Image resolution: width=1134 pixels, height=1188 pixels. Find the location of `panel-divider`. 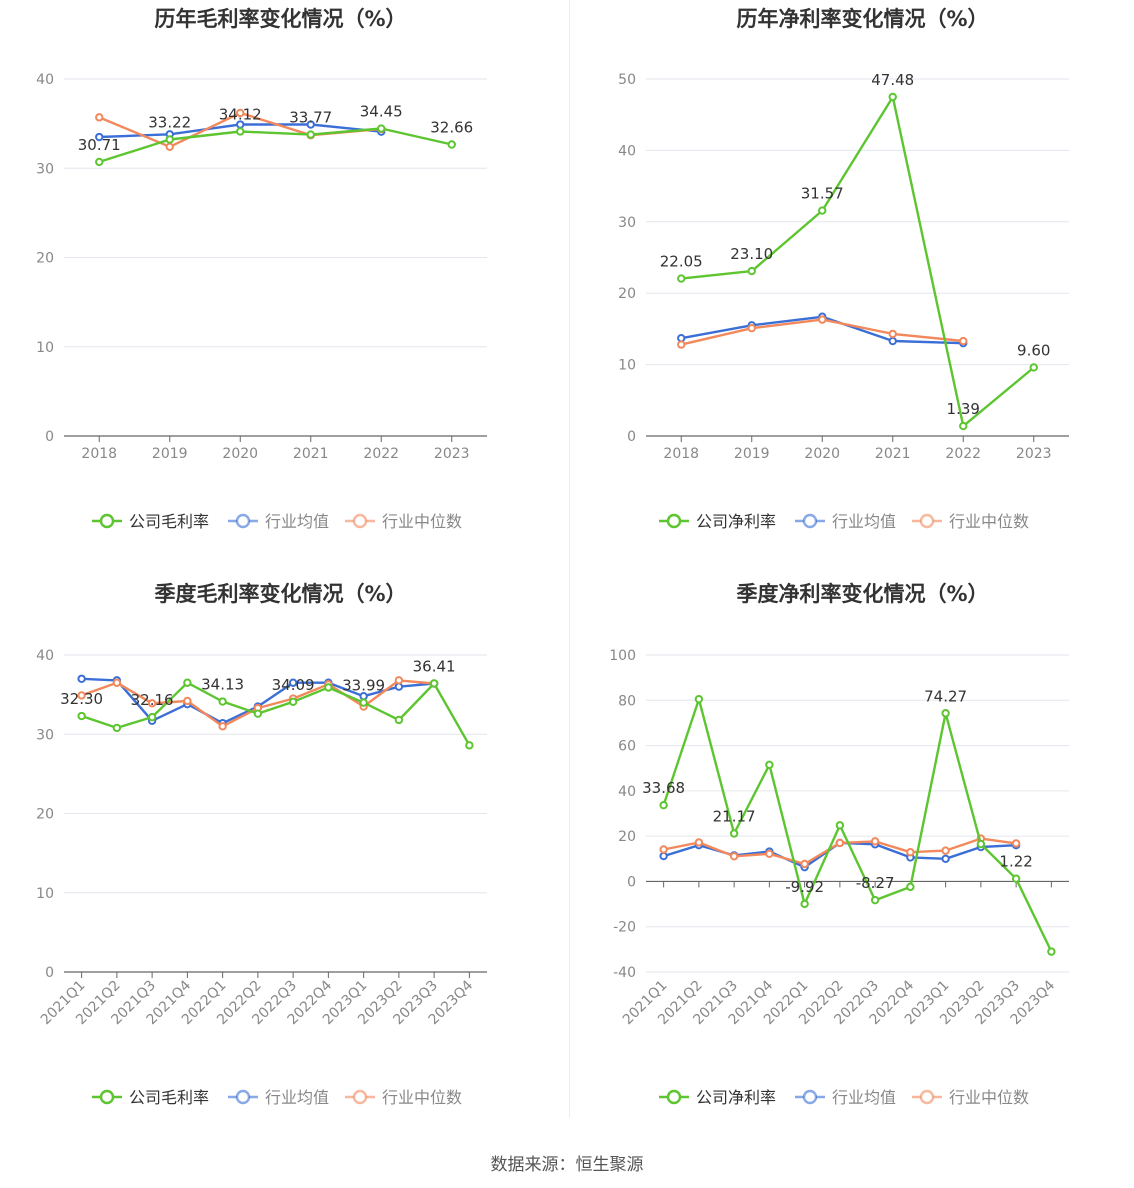

panel-divider is located at coordinates (569, 559).